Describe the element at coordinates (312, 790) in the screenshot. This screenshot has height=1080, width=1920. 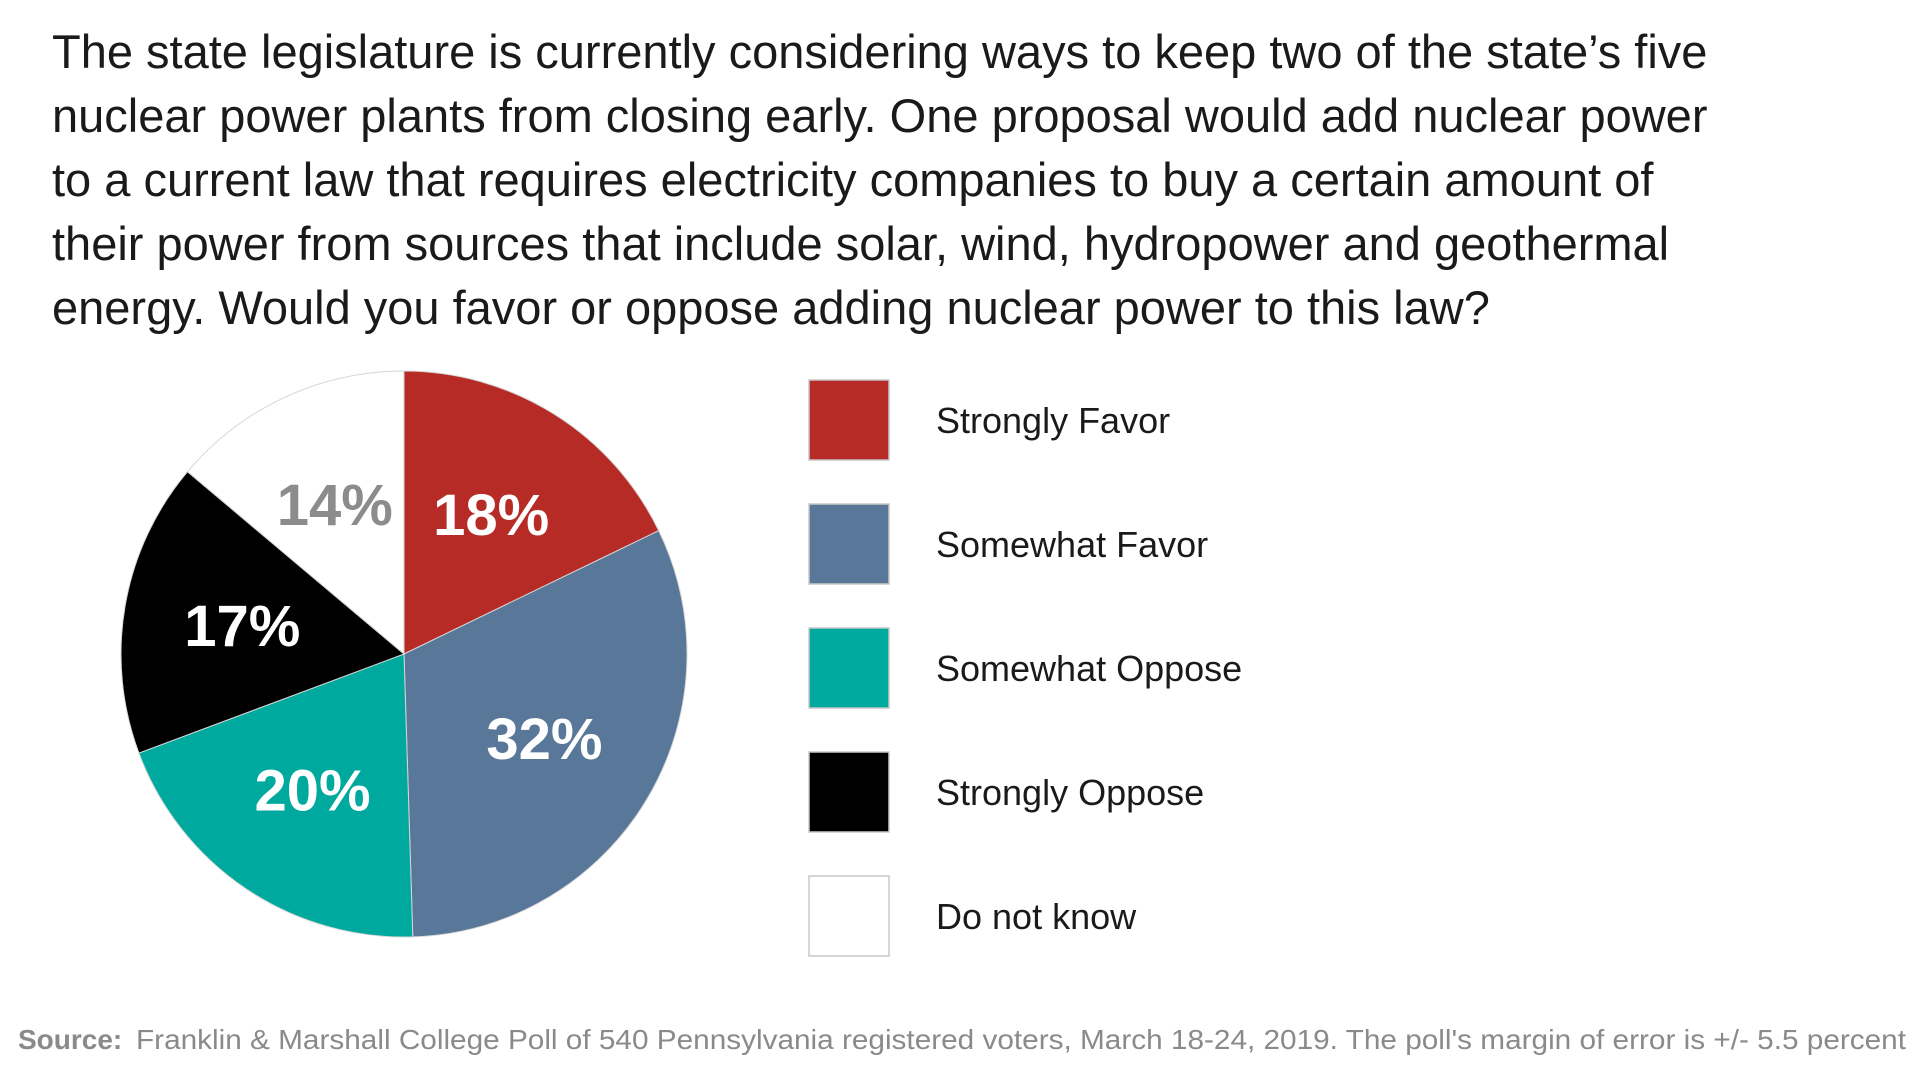
I see `slice-value-label: 20%` at that location.